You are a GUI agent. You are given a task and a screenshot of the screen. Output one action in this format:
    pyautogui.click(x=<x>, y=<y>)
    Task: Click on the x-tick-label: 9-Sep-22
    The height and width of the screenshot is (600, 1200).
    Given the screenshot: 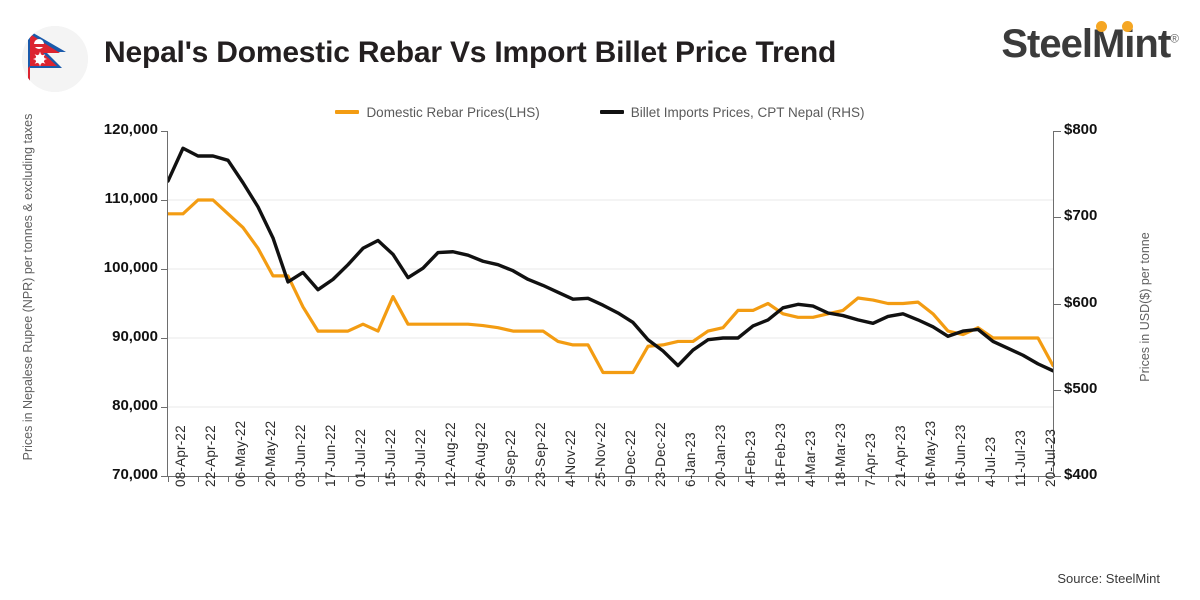 What is the action you would take?
    pyautogui.click(x=510, y=458)
    